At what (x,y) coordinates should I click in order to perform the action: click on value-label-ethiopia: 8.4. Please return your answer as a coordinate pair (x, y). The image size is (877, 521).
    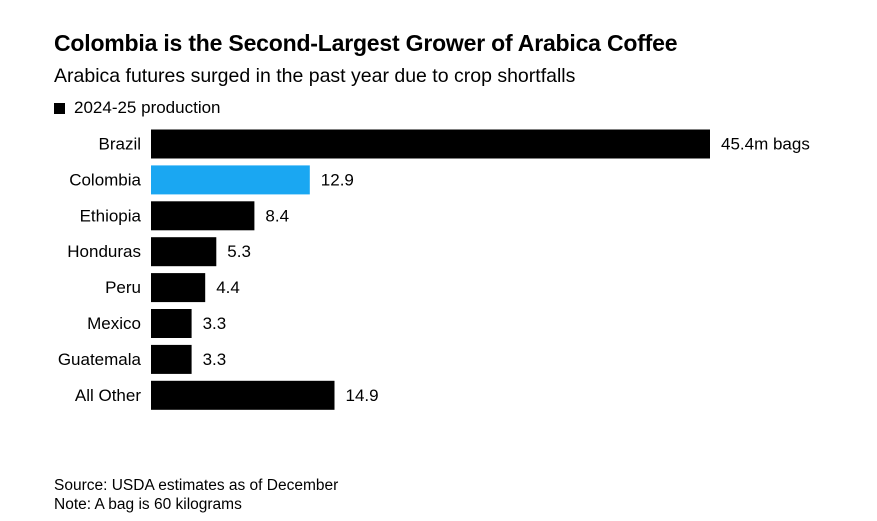
    Looking at the image, I should click on (277, 215).